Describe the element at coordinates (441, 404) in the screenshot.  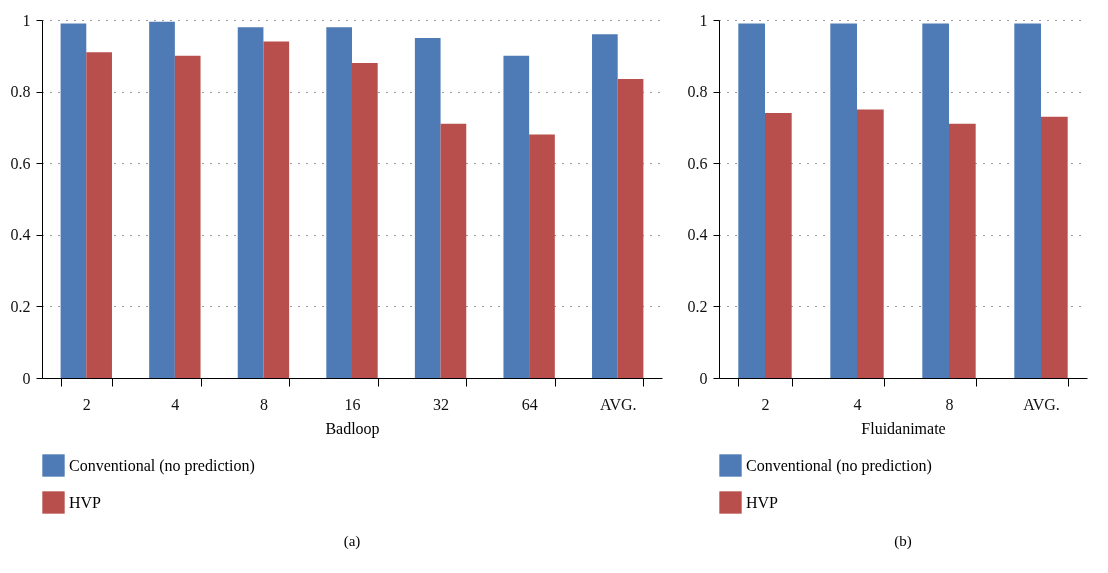
I see `x-tick-label: 32` at that location.